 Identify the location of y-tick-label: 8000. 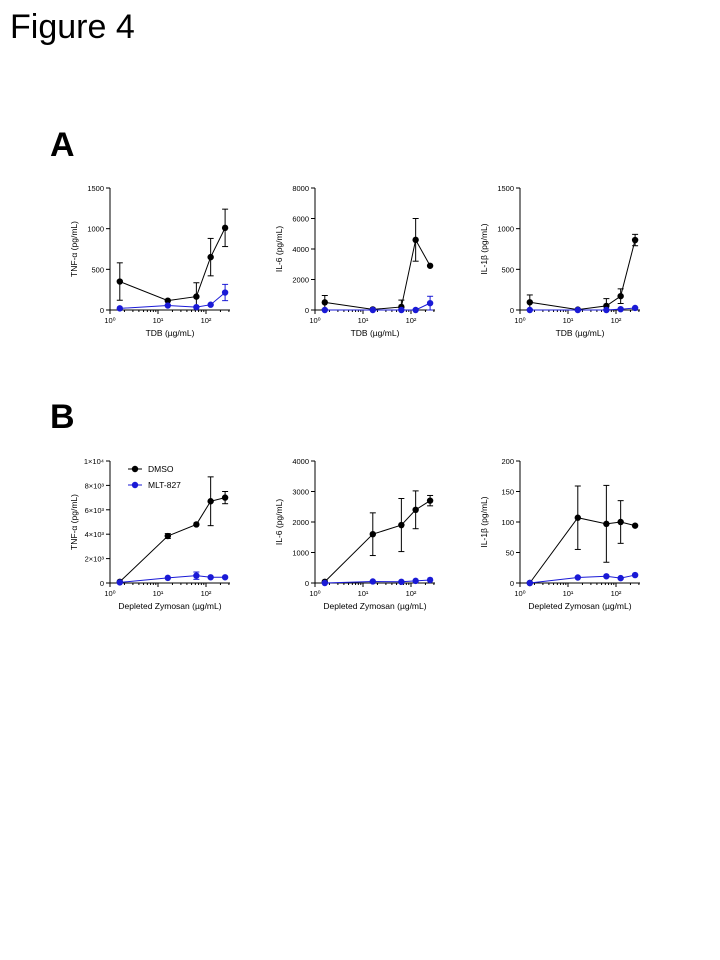
(300, 188).